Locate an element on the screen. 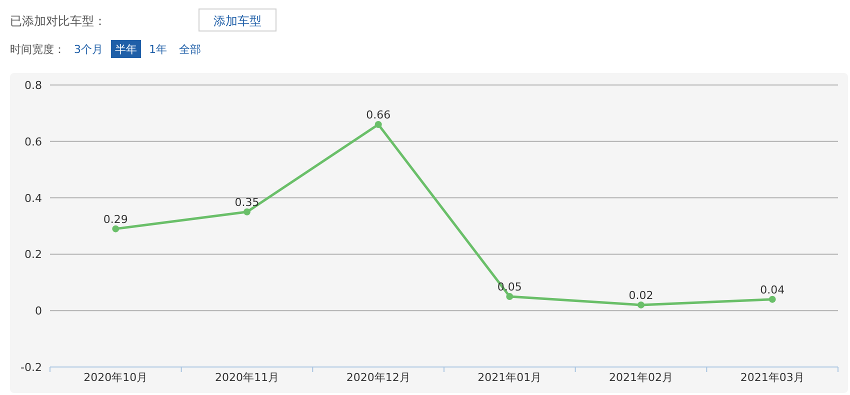 The width and height of the screenshot is (850, 395). data-label: 0.35 is located at coordinates (247, 202).